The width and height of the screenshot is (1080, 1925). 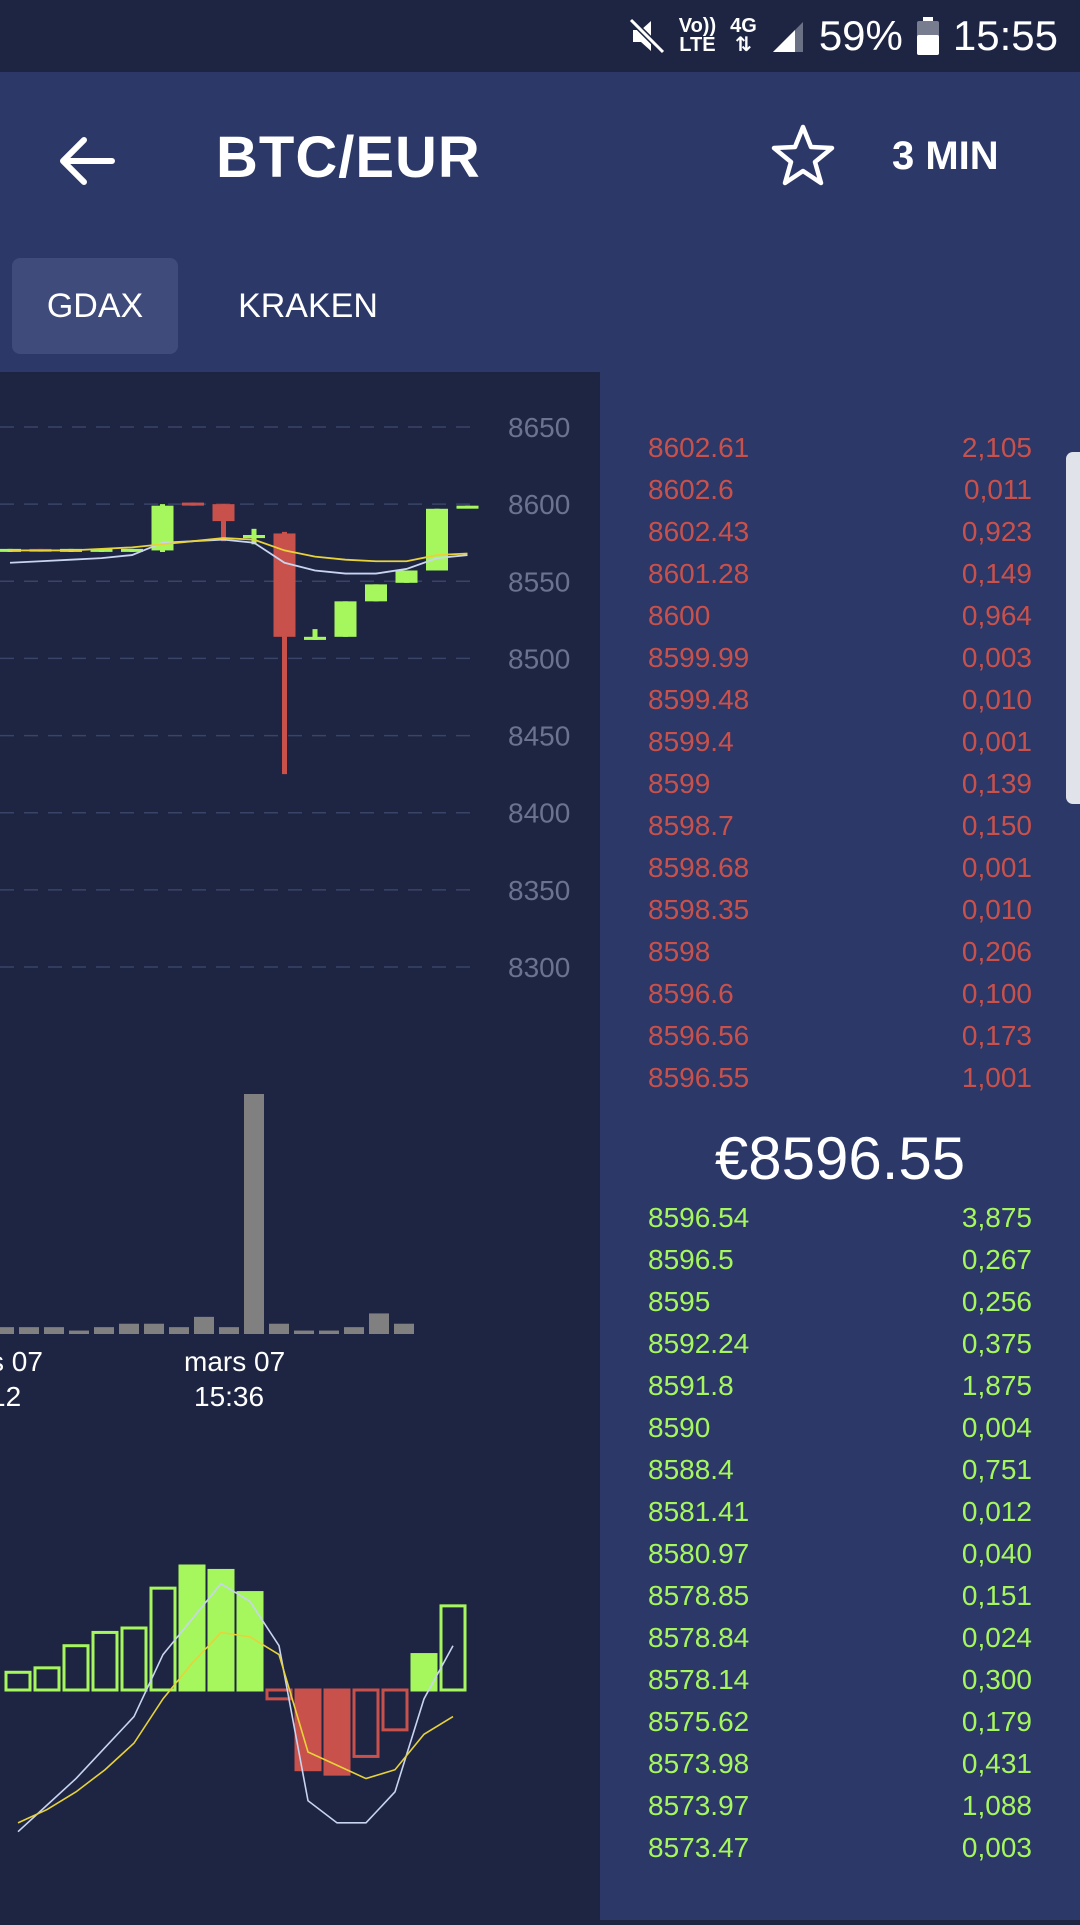 I want to click on bid-amount: 0,024, so click(x=996, y=1637).